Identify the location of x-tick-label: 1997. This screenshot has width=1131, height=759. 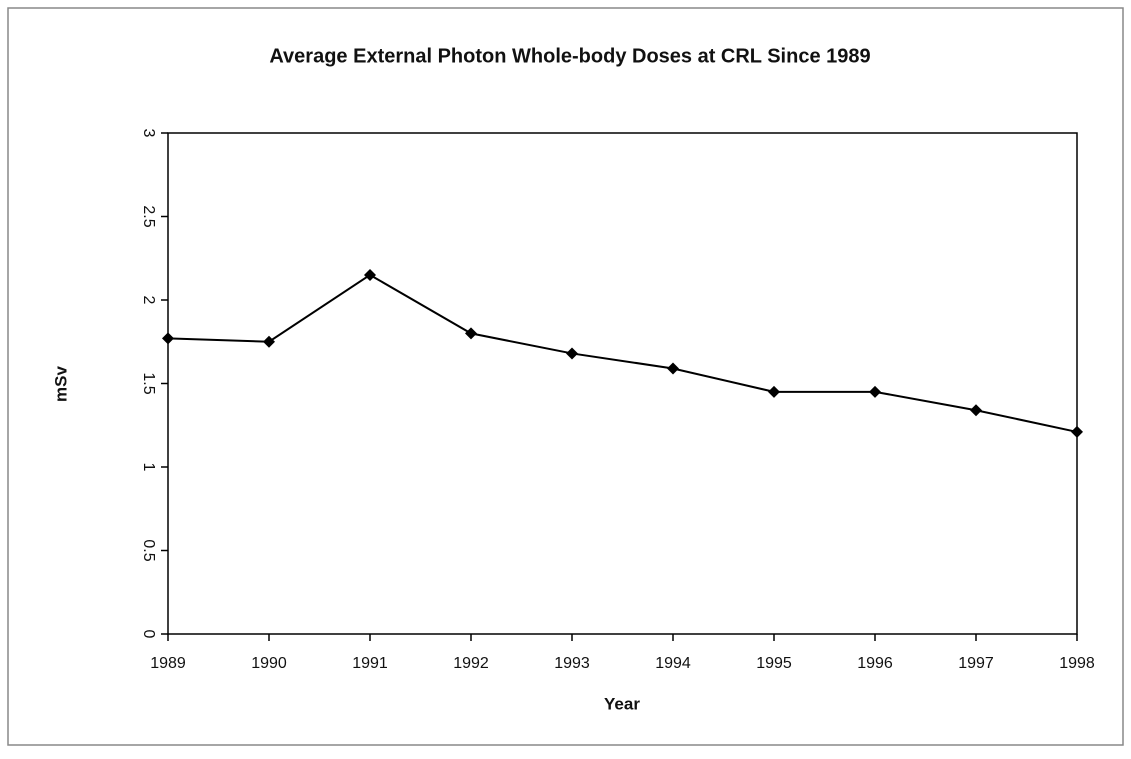
(976, 663).